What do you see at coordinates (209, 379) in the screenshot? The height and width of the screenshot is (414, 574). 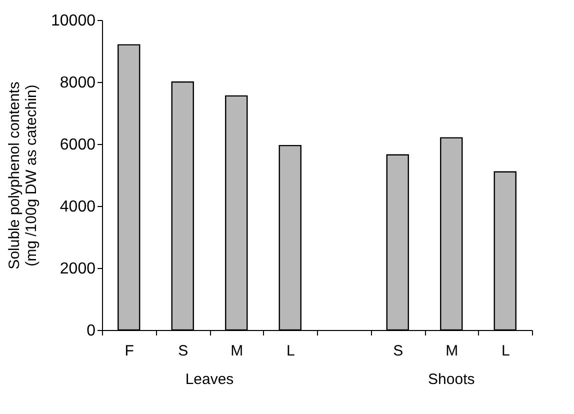 I see `text: Leaves` at bounding box center [209, 379].